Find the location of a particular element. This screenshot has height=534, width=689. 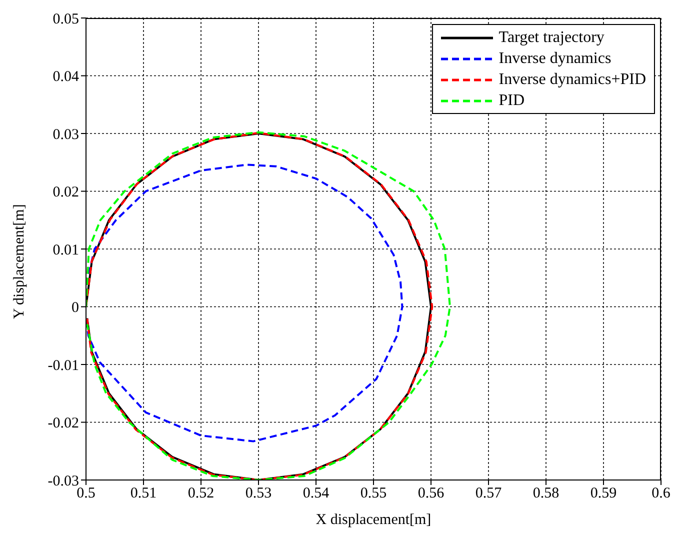

x-tick-label: 0.53 is located at coordinates (258, 494).